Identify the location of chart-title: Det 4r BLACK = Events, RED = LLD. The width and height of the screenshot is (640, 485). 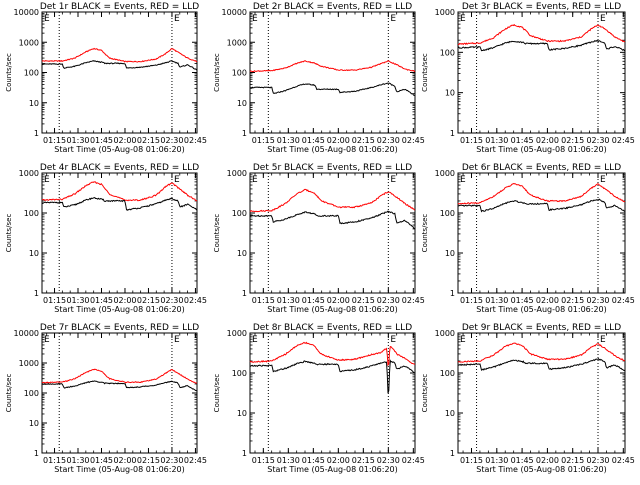
(119, 168).